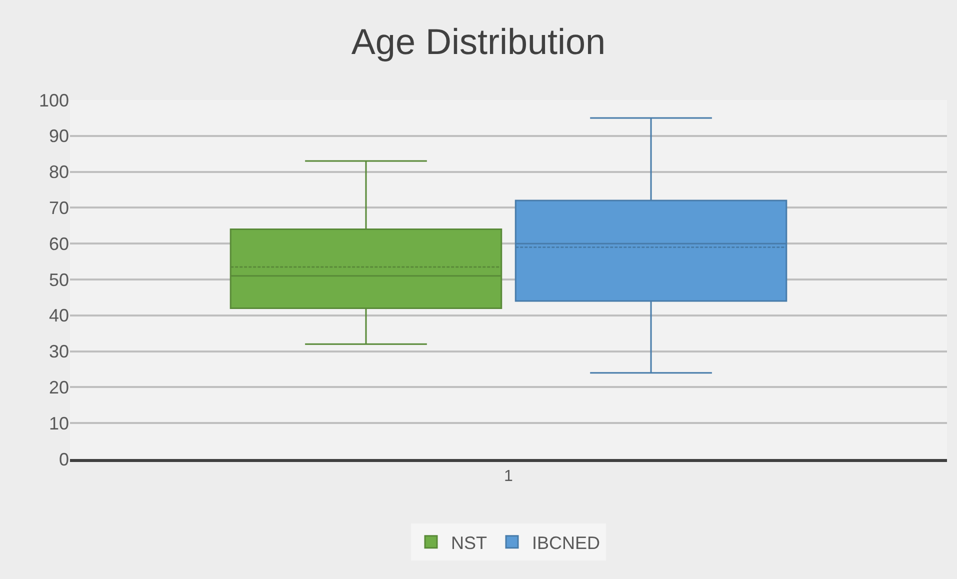 The width and height of the screenshot is (957, 579). What do you see at coordinates (58, 316) in the screenshot?
I see `y-tick-label: 40` at bounding box center [58, 316].